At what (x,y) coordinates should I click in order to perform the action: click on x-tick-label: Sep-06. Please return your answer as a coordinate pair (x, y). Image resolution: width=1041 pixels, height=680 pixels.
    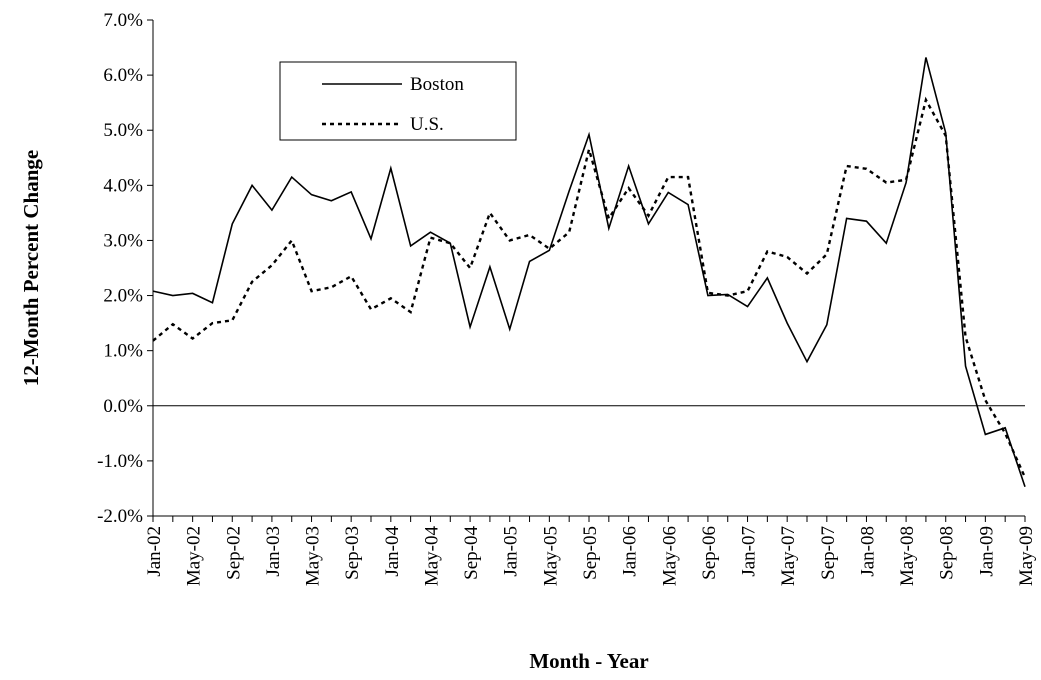
    Looking at the image, I should click on (709, 553).